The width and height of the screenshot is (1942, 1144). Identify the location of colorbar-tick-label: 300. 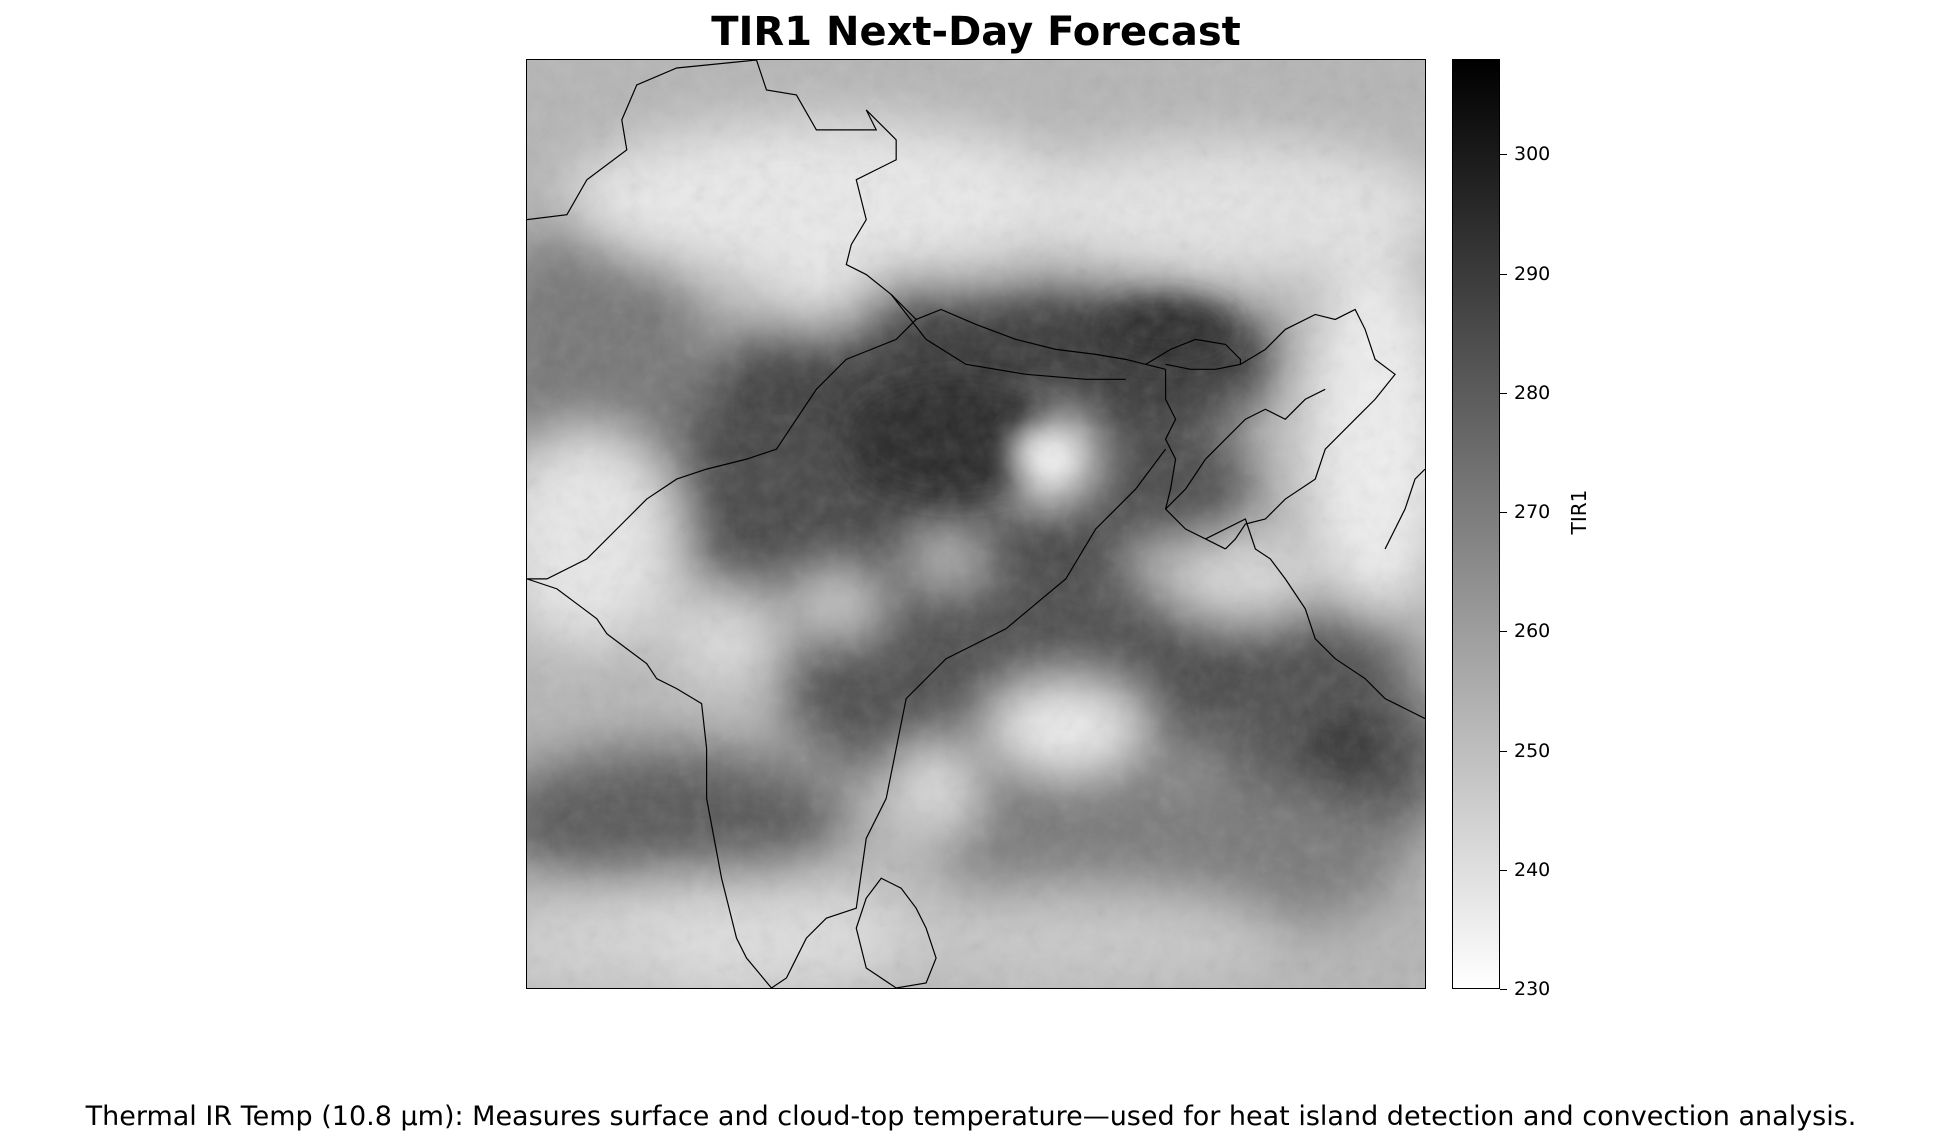
(1532, 154).